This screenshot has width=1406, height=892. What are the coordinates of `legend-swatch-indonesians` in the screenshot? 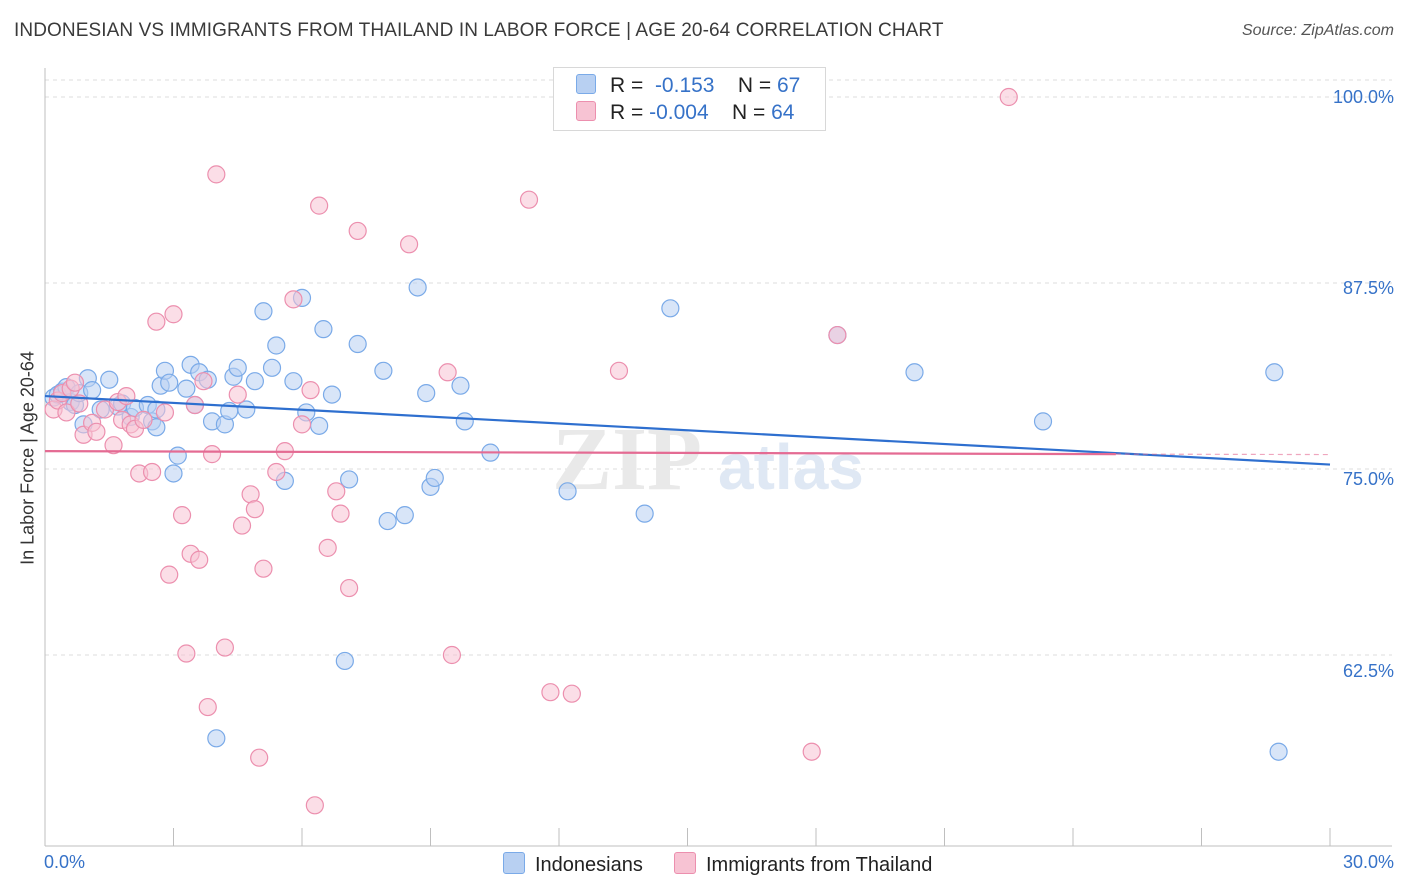 It's located at (586, 84).